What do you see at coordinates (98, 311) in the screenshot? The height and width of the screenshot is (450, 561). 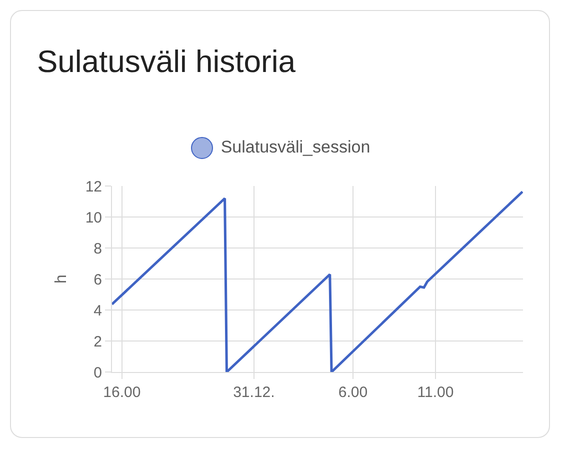 I see `y-tick-label: 4` at bounding box center [98, 311].